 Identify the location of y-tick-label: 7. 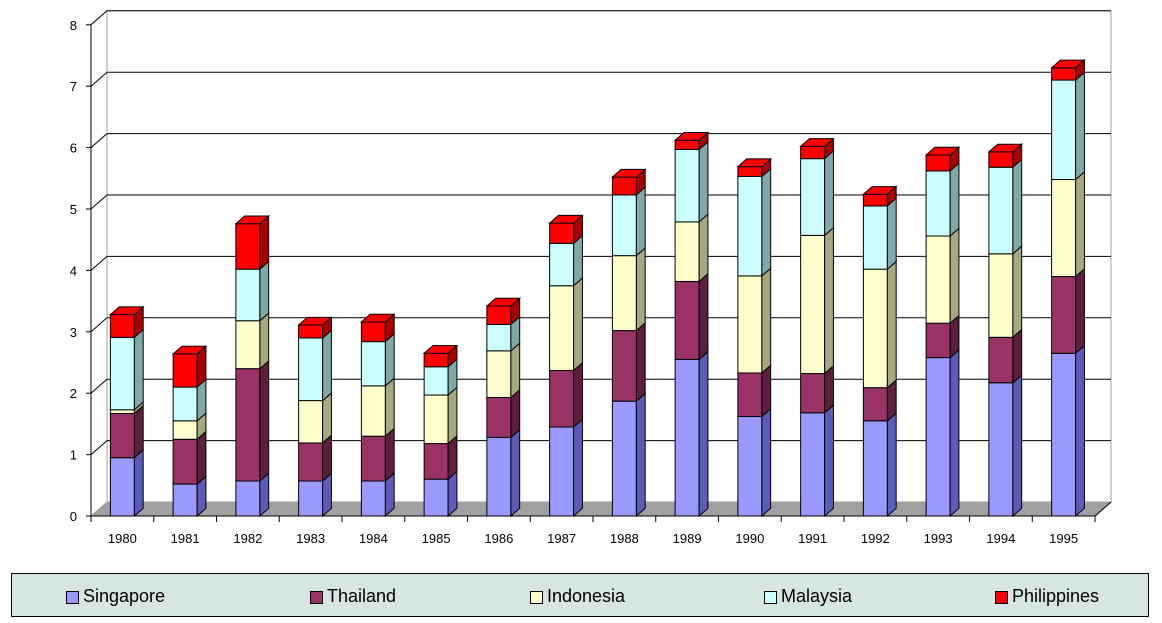
(73, 86).